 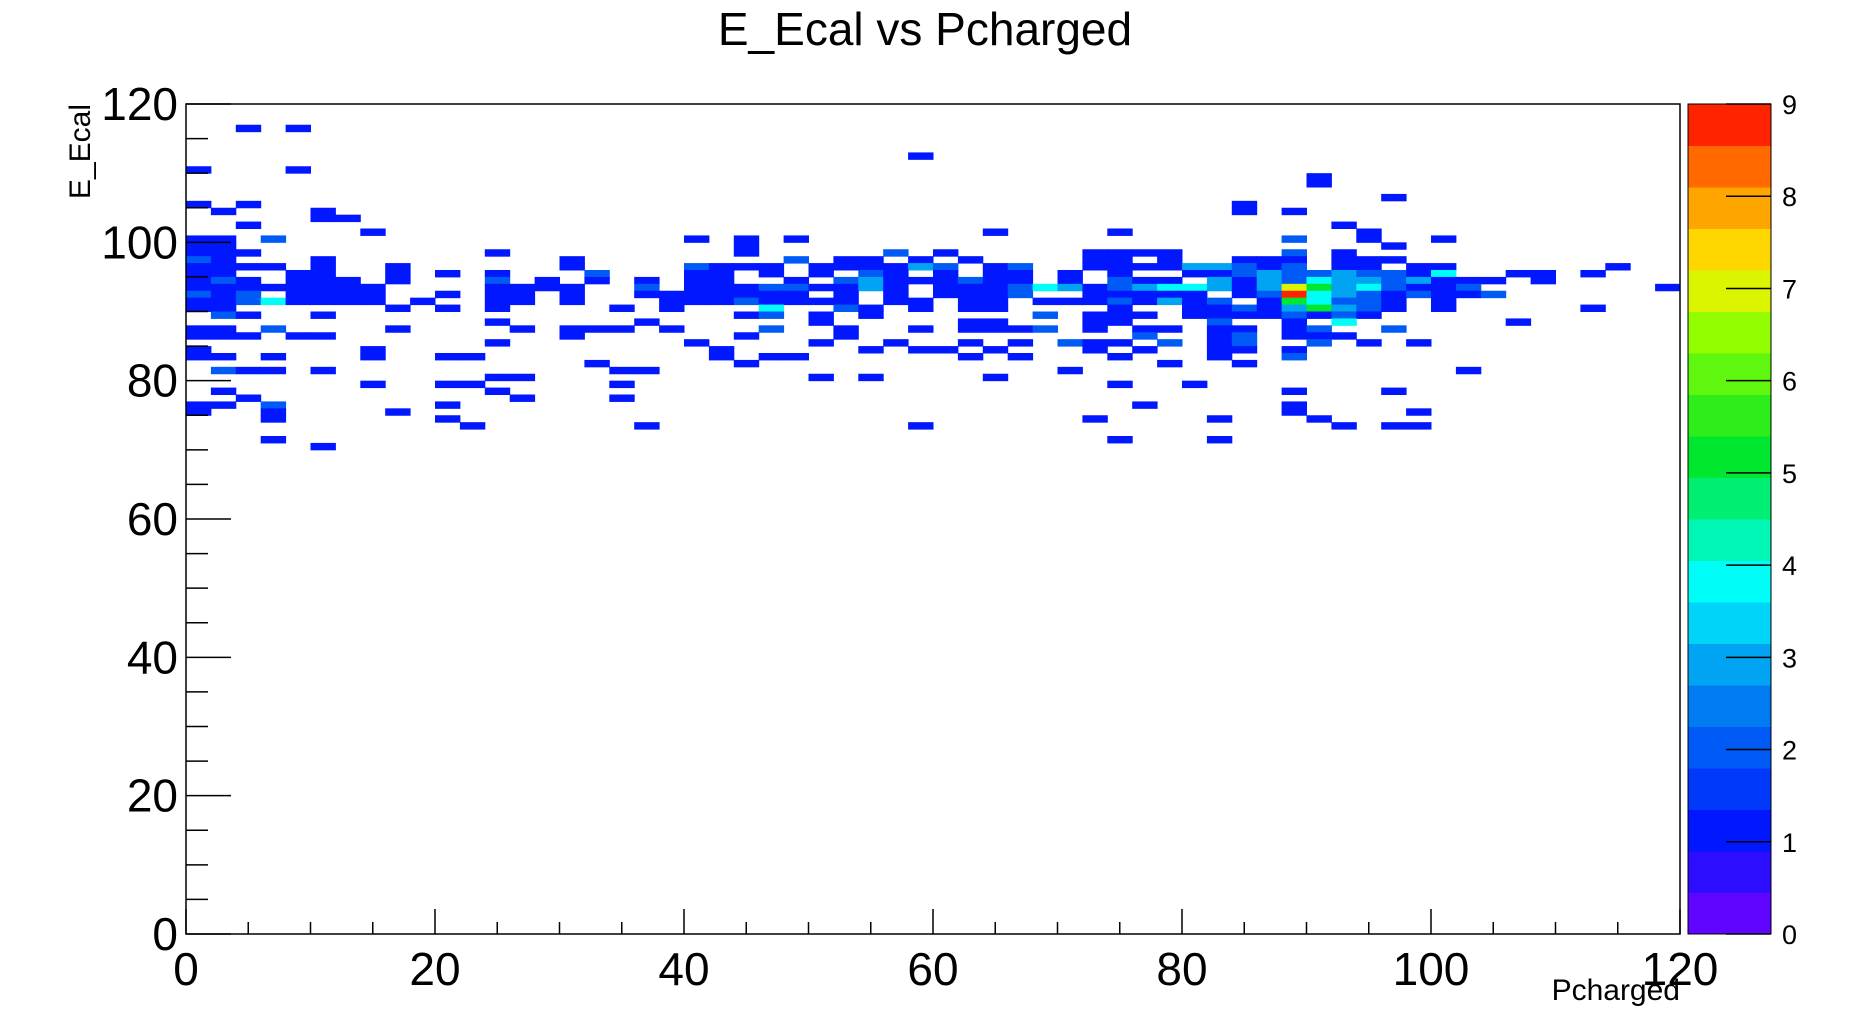 I want to click on palette-tick-label: 1, so click(x=1789, y=843).